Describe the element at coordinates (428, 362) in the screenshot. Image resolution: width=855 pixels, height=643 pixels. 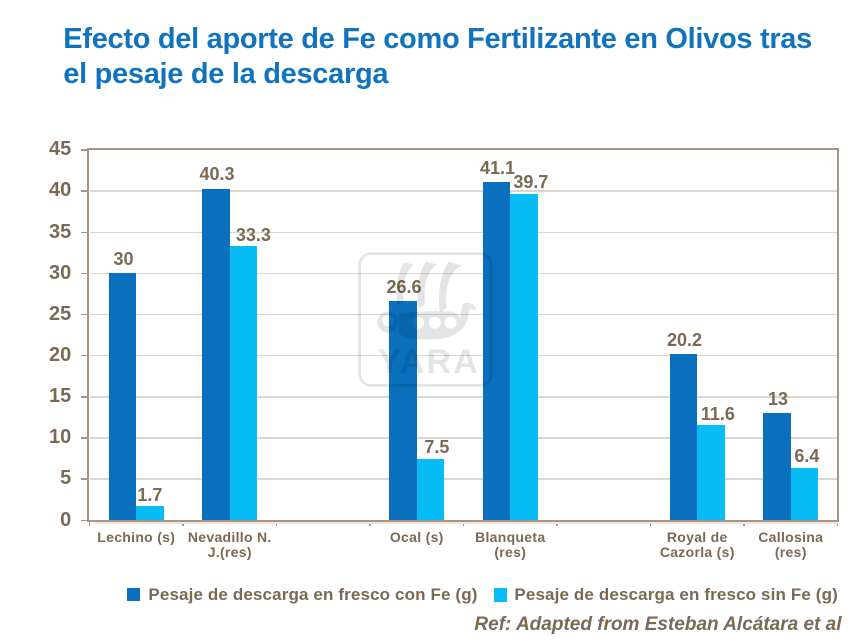
I see `svg-text: YARA` at that location.